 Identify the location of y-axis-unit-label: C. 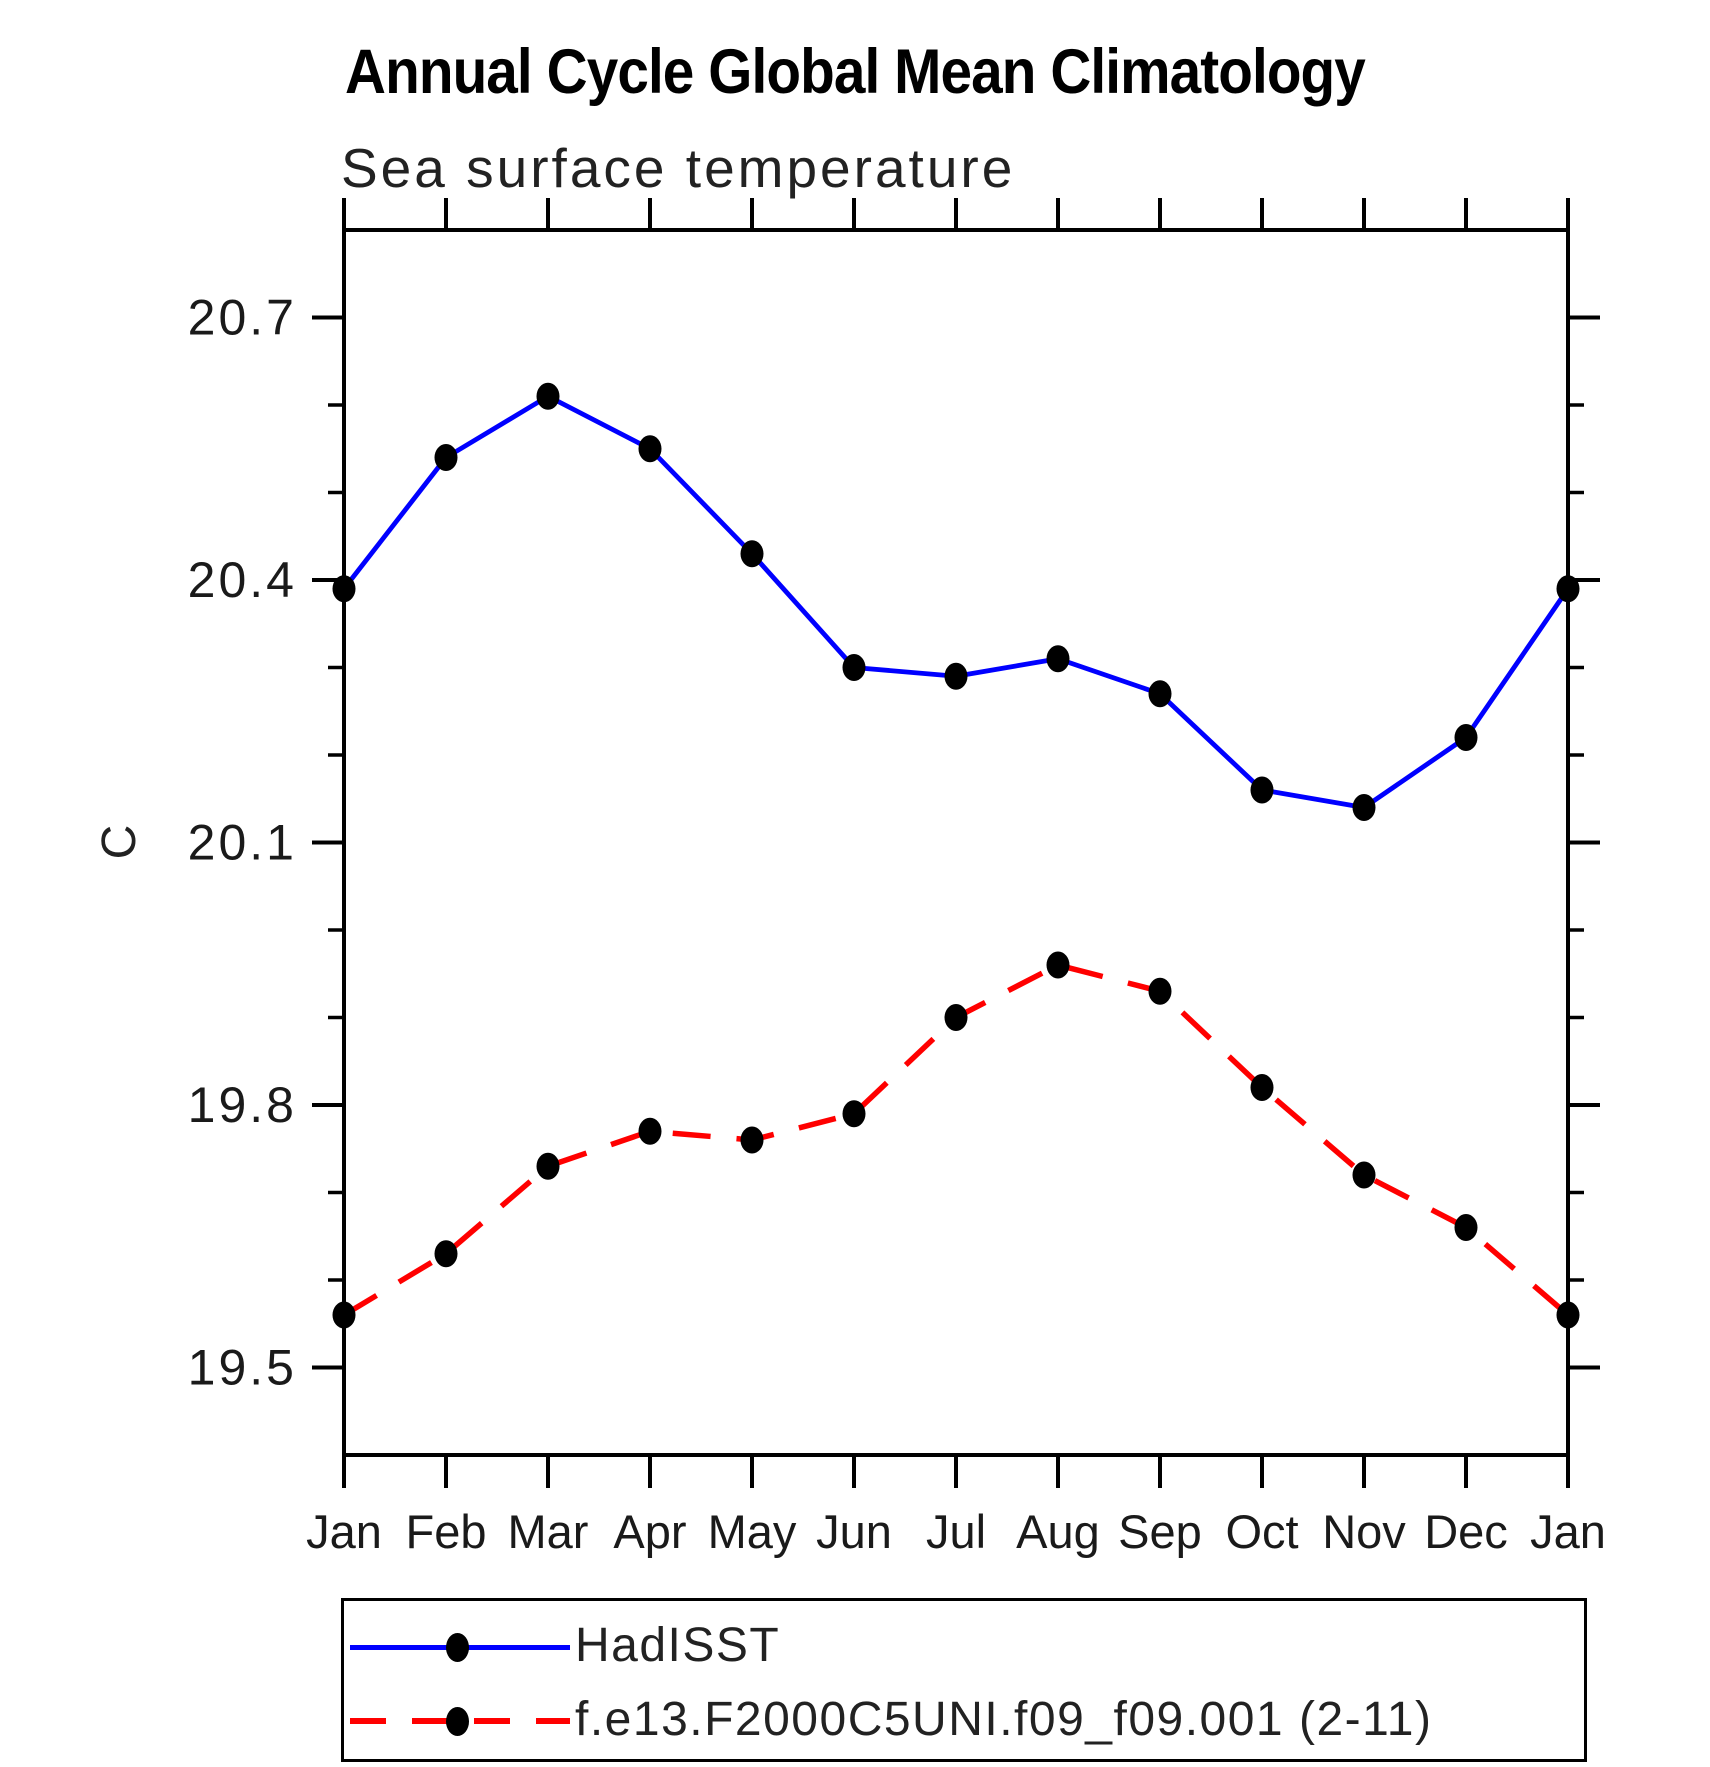
(119, 842).